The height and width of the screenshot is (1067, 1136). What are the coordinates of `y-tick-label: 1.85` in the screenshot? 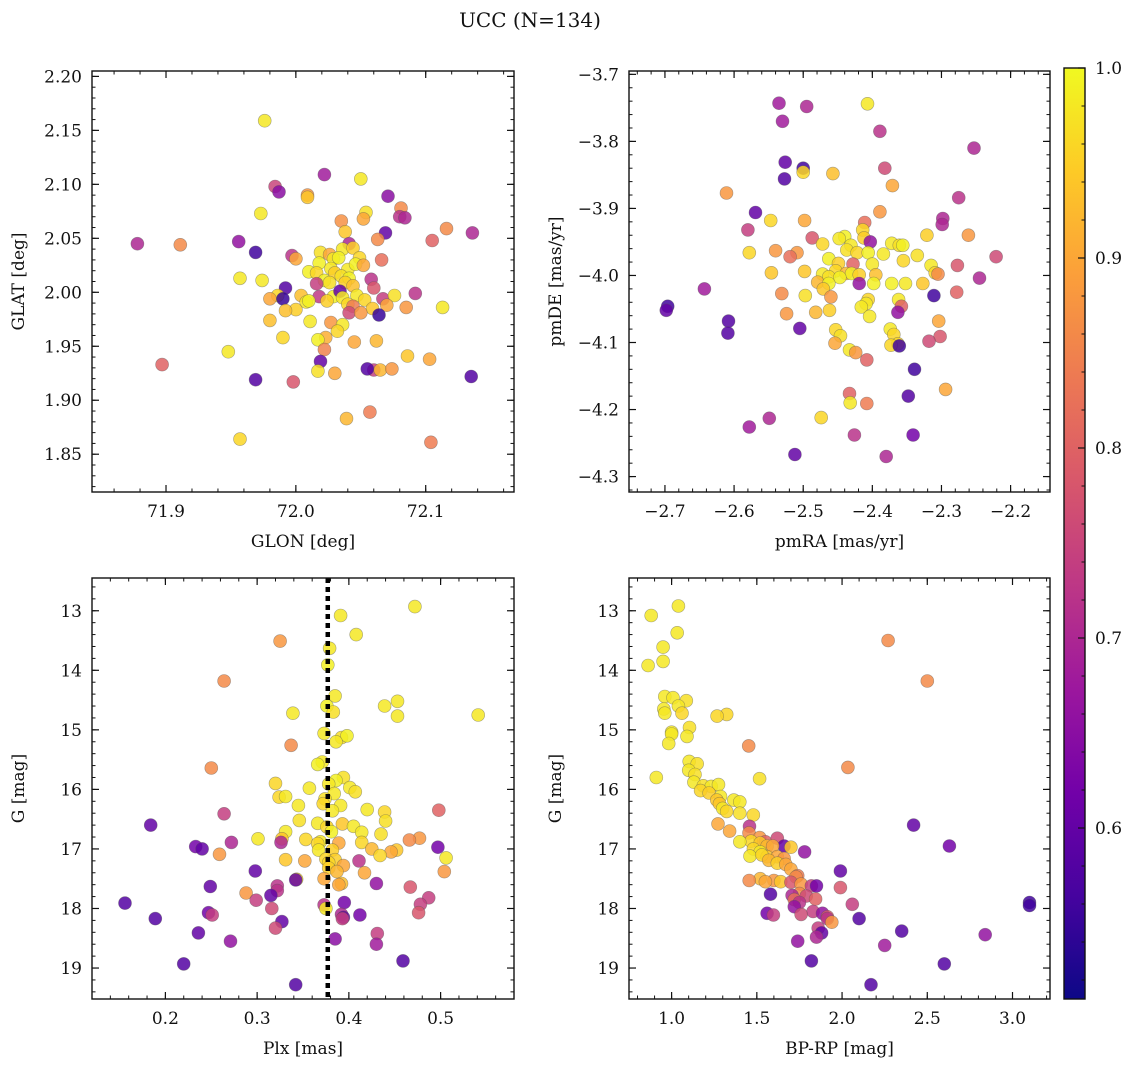 It's located at (63, 455).